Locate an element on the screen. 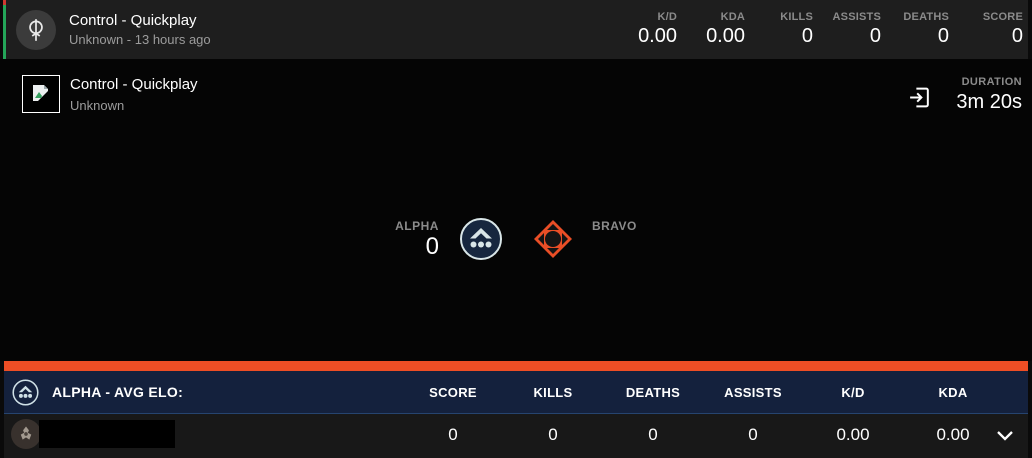  detail-title: Control - Quickplay is located at coordinates (134, 84).